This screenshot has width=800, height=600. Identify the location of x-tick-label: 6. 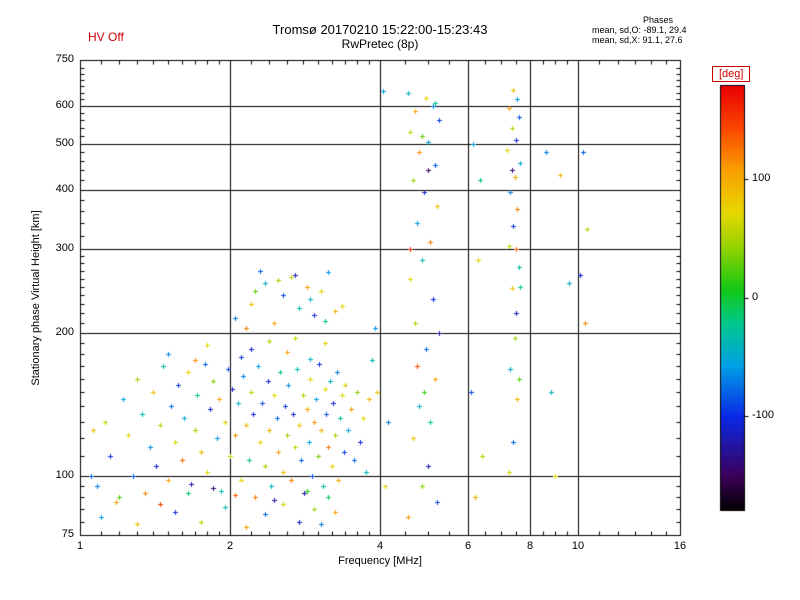
(468, 546).